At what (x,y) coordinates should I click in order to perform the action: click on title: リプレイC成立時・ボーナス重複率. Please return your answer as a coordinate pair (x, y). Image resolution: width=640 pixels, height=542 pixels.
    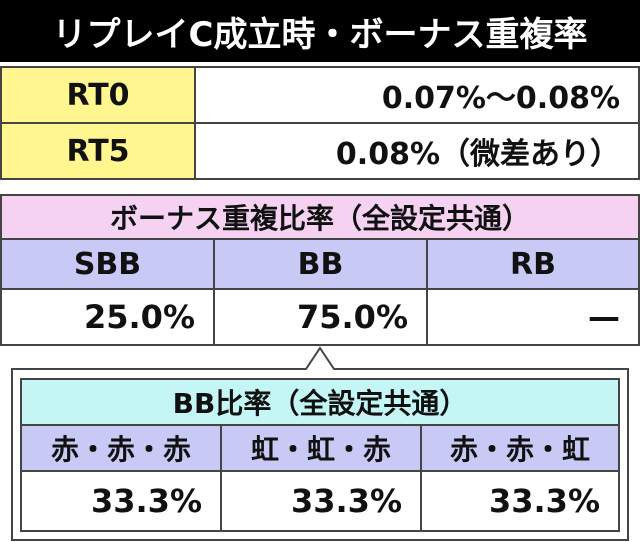
    Looking at the image, I should click on (320, 31).